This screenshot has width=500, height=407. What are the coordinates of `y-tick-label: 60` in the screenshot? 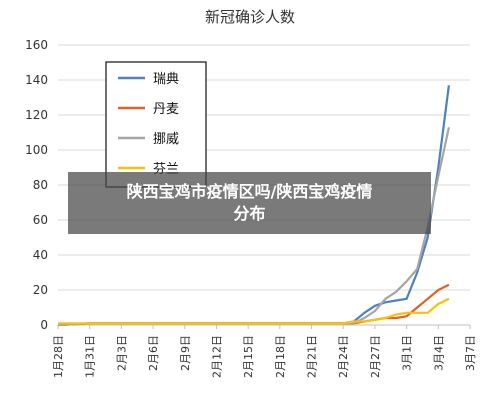 It's located at (40, 220).